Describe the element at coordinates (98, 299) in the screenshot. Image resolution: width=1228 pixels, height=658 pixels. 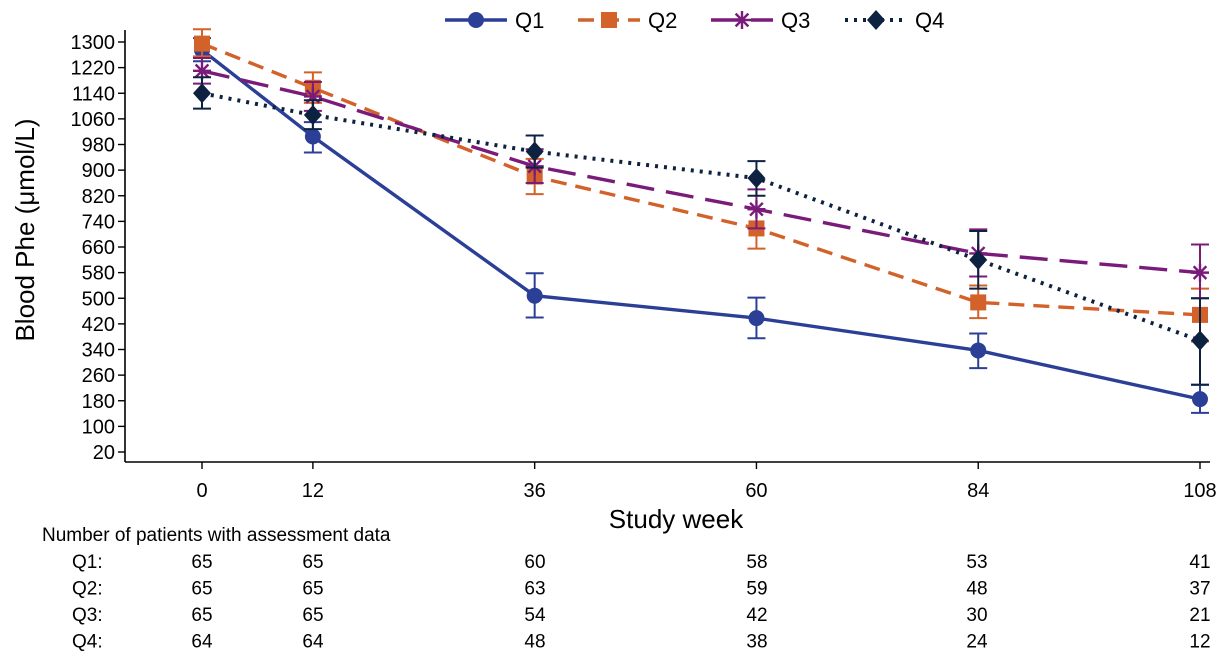
I see `y-tick-label: 500` at that location.